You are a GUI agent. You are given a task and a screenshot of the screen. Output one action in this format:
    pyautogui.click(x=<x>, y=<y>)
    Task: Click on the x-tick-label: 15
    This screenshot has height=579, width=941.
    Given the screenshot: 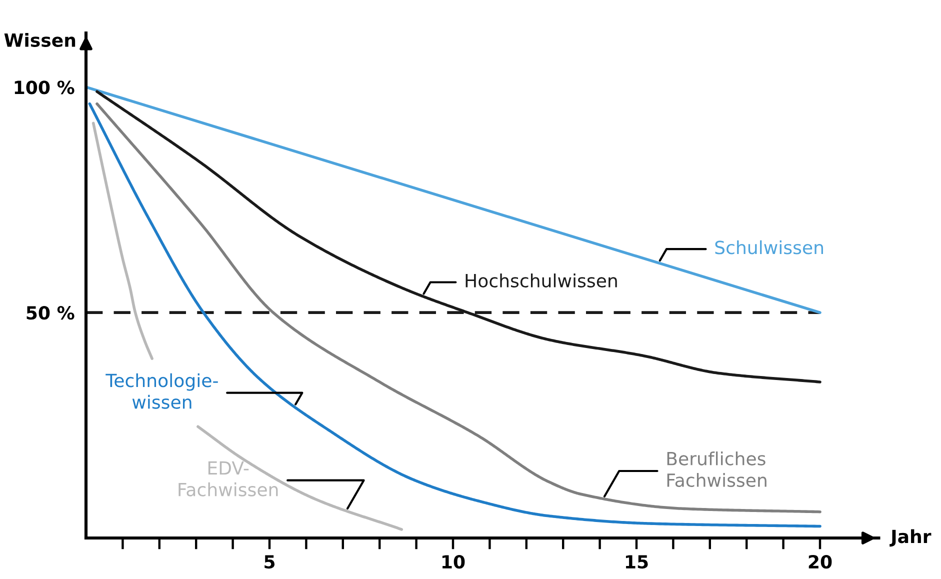 What is the action you would take?
    pyautogui.click(x=637, y=562)
    